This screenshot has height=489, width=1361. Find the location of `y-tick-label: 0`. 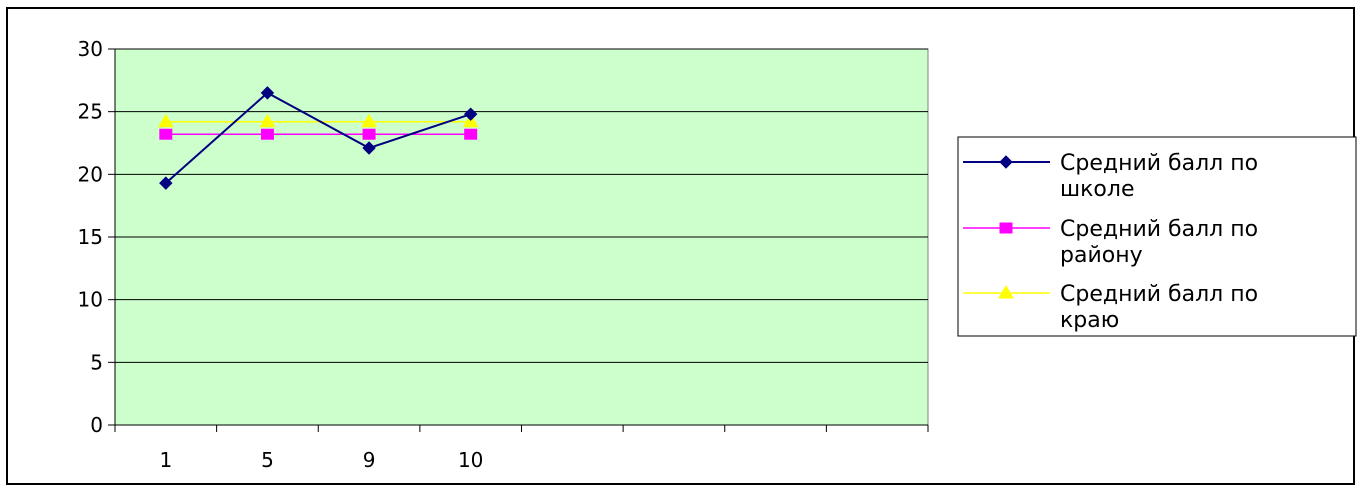

y-tick-label: 0 is located at coordinates (96, 425).